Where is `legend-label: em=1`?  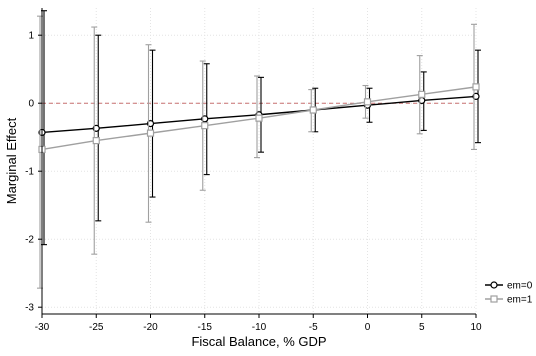 legend-label: em=1 is located at coordinates (520, 300).